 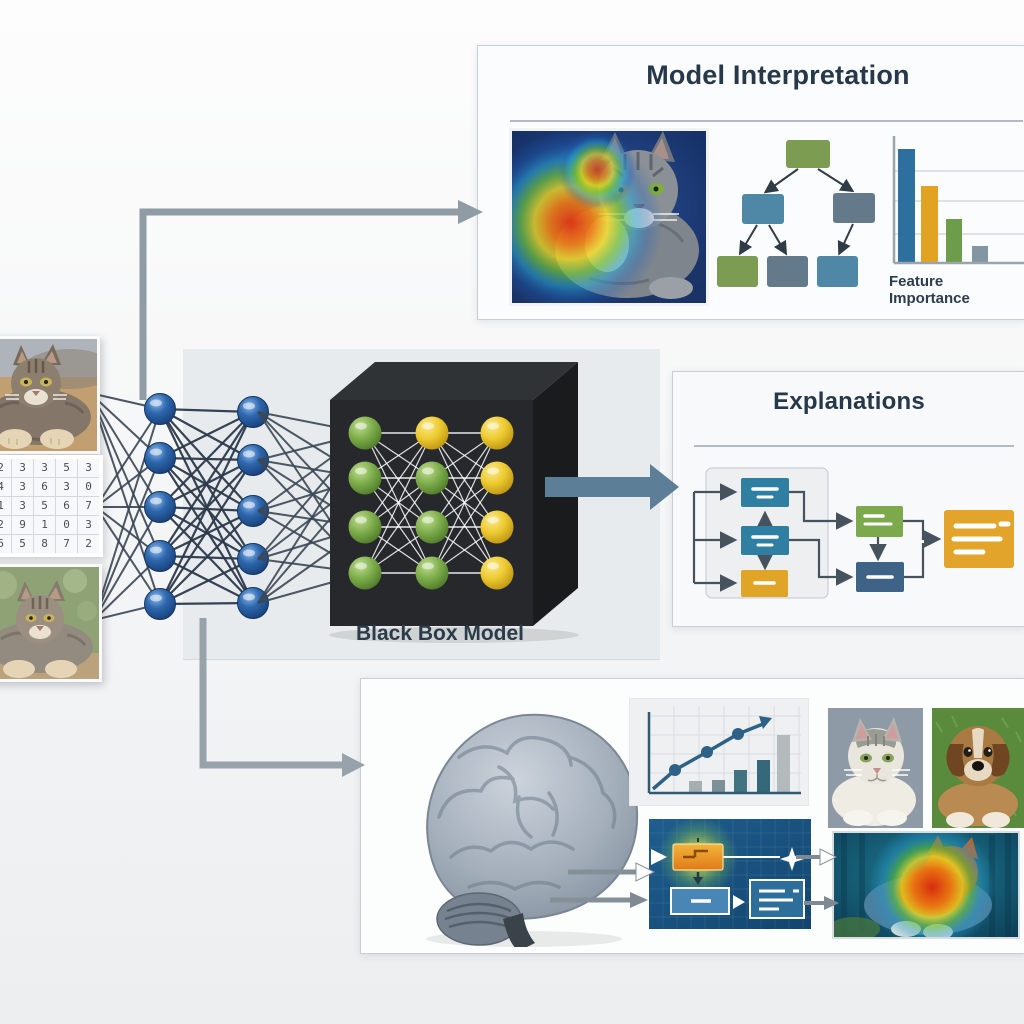 What do you see at coordinates (282, 697) in the screenshot?
I see `arrow-to-bottom-panel` at bounding box center [282, 697].